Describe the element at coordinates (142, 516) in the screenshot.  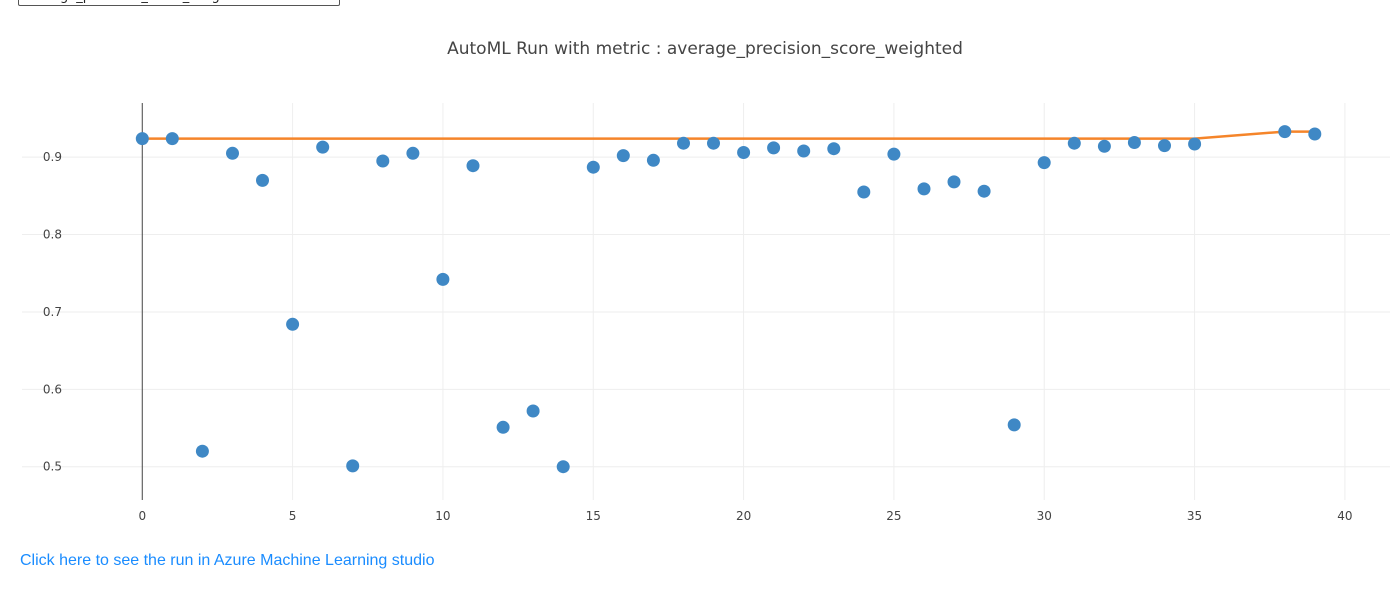
I see `x-tick-label: 0` at that location.